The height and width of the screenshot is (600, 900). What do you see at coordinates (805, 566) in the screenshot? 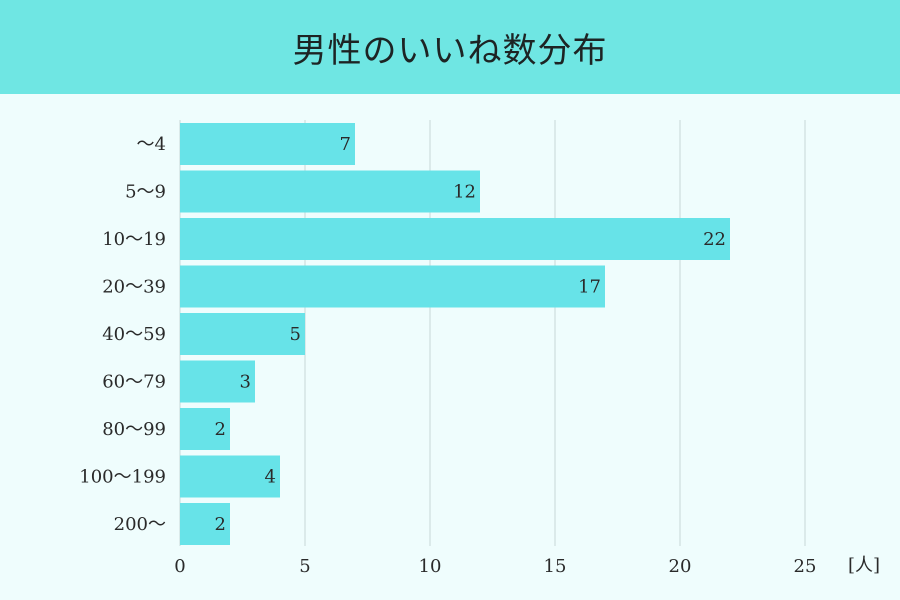
I see `x-tick-label: 25` at bounding box center [805, 566].